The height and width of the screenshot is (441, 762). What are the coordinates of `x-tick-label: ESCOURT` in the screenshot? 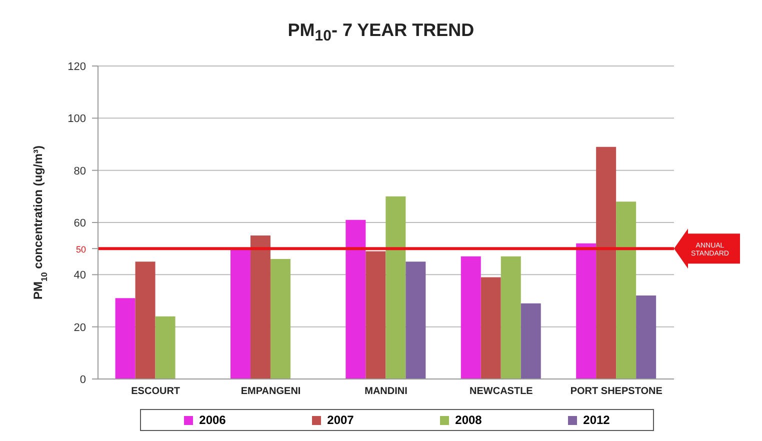 It's located at (155, 392).